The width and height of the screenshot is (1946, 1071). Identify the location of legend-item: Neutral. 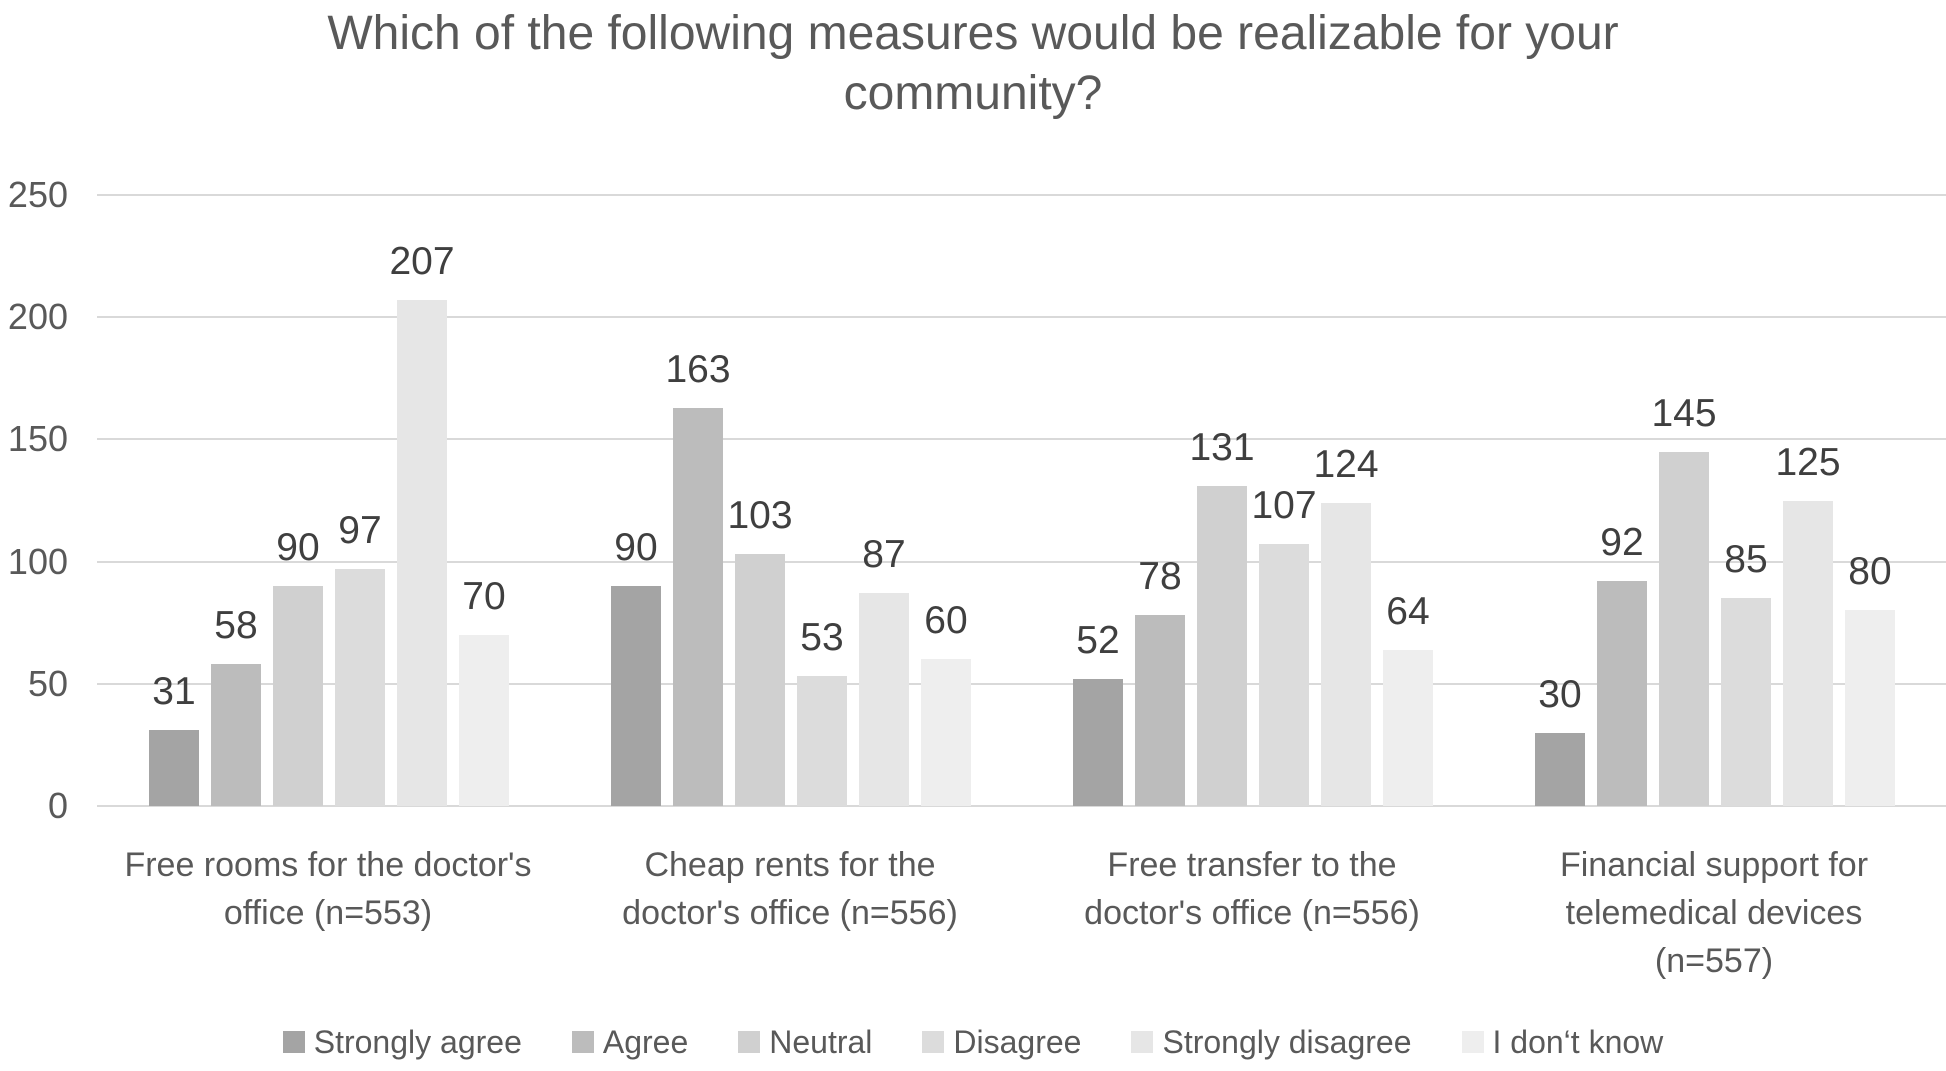
(805, 1042).